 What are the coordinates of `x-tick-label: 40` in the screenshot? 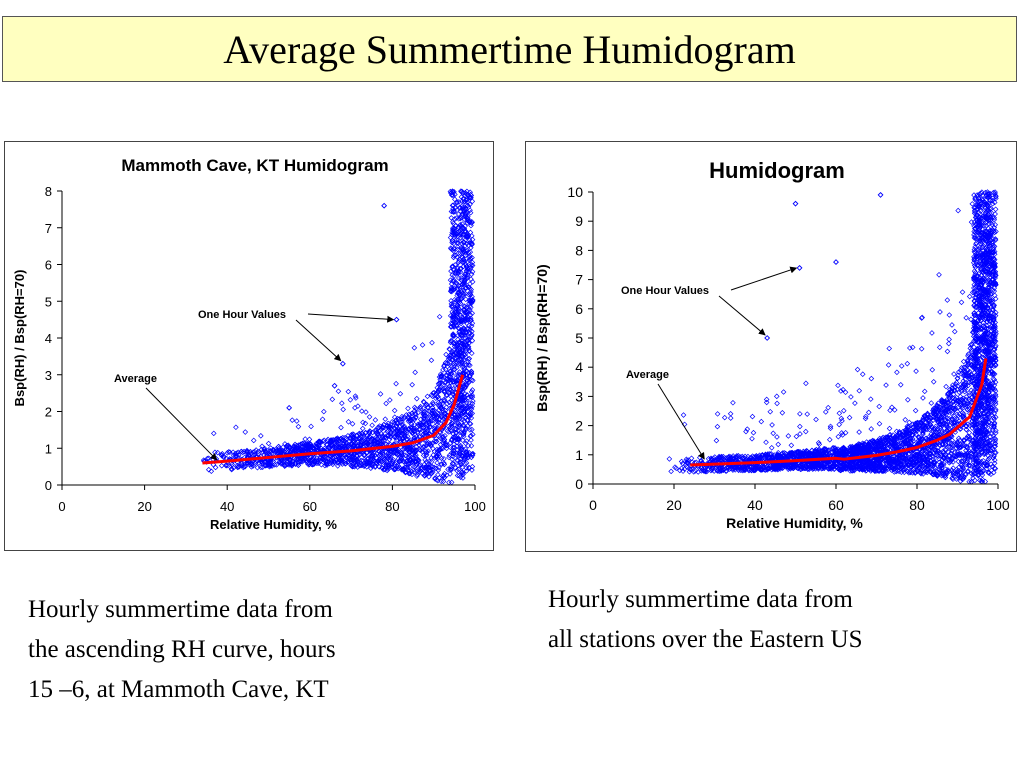 It's located at (227, 506).